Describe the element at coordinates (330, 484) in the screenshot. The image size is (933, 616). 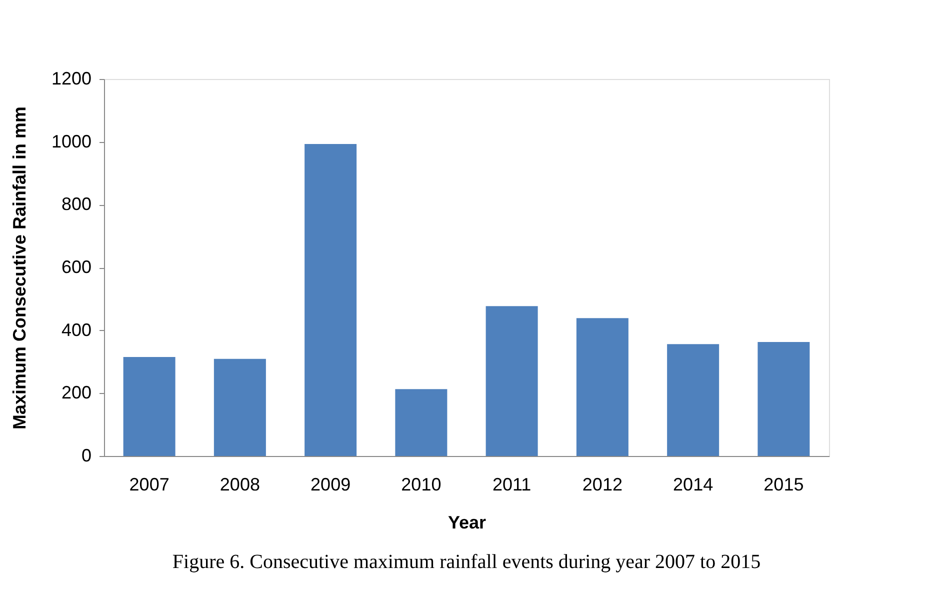
I see `x-tick-label: 2009` at that location.